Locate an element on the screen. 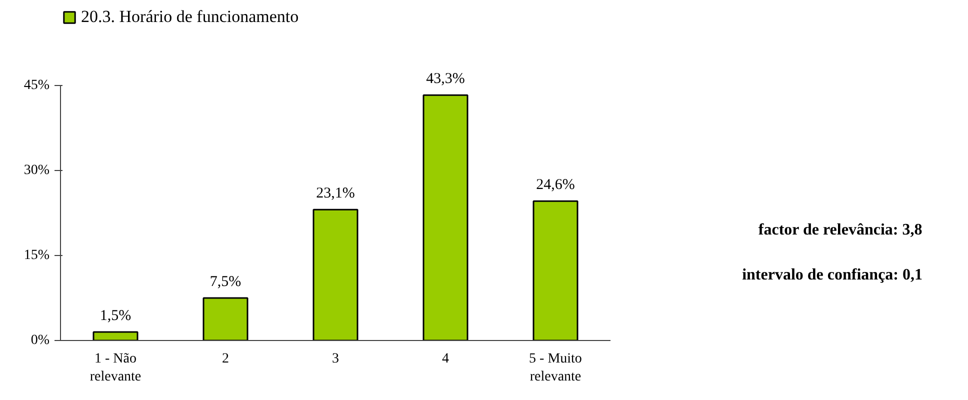  y-tick-label: 0% is located at coordinates (40, 340).